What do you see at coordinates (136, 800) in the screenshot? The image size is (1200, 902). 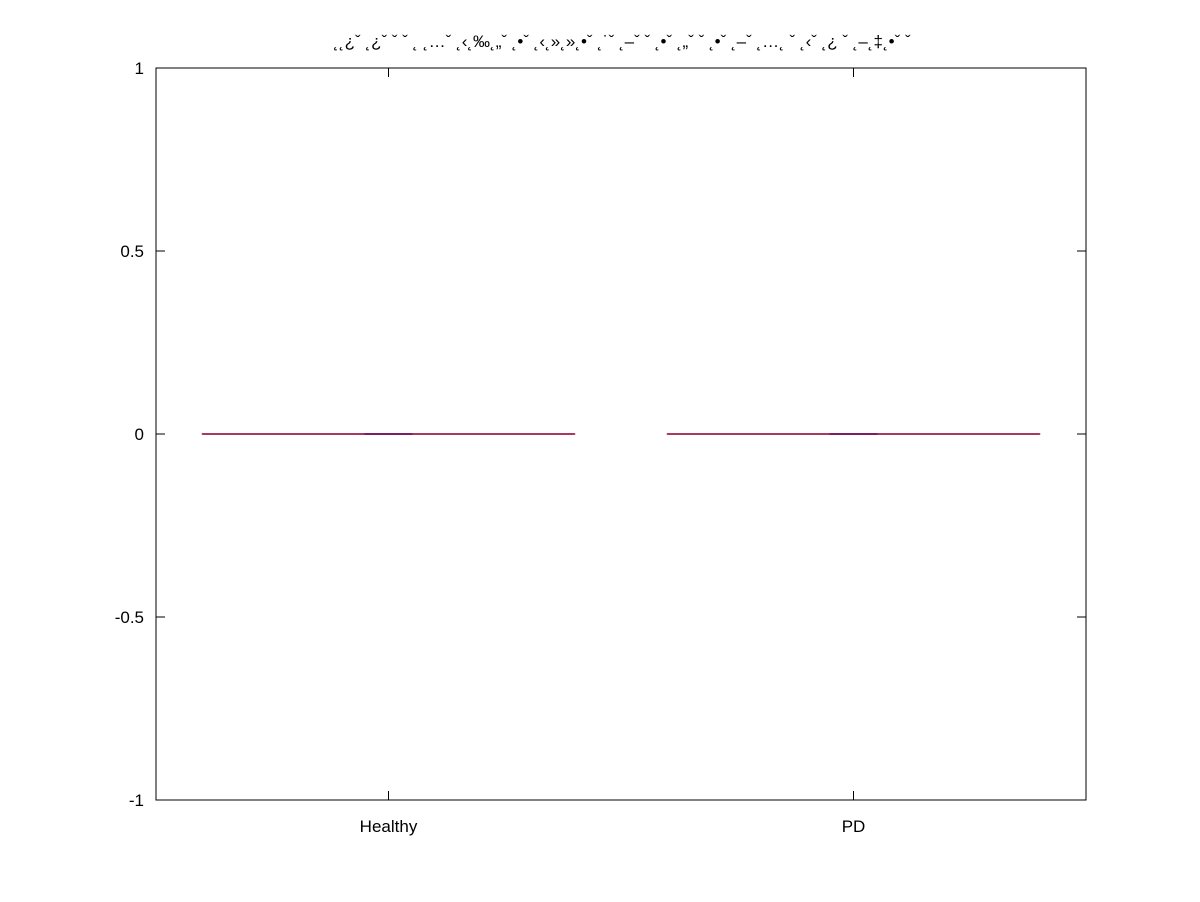 I see `y-tick-label: -1` at bounding box center [136, 800].